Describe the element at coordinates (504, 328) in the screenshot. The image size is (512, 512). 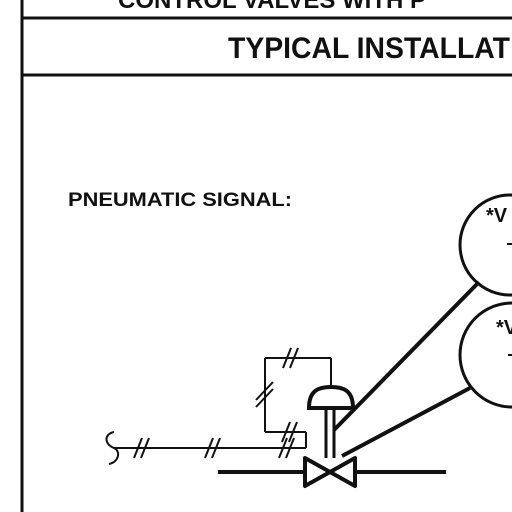
I see `bubble-bottom-label: *V` at that location.